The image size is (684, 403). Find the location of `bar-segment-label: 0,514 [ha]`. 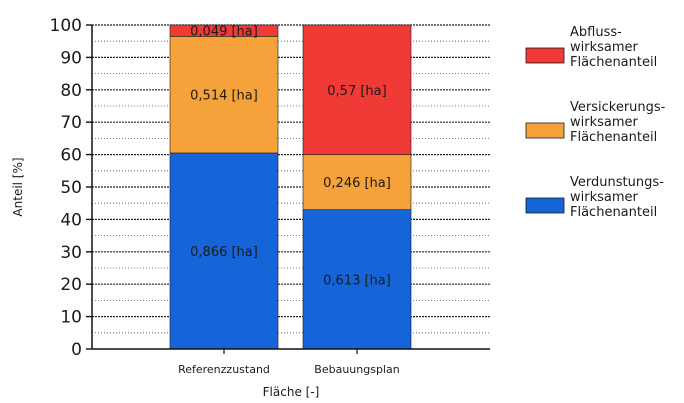

bar-segment-label: 0,514 [ha] is located at coordinates (224, 96).